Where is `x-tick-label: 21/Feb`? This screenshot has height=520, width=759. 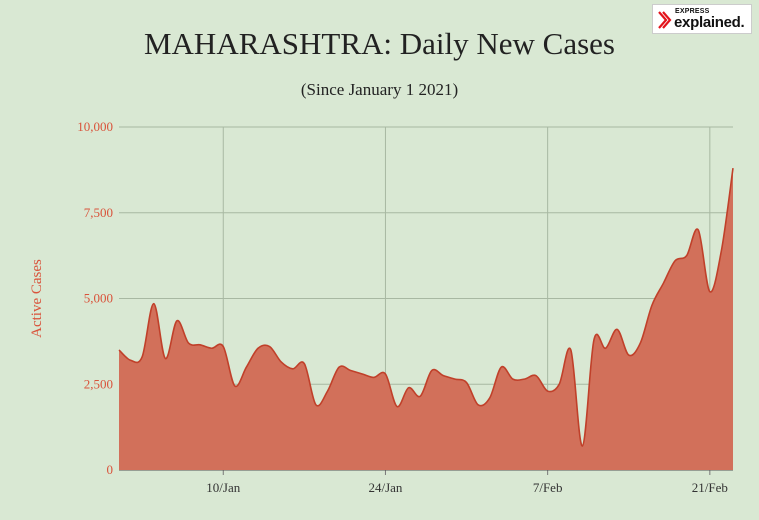 x-tick-label: 21/Feb is located at coordinates (710, 487).